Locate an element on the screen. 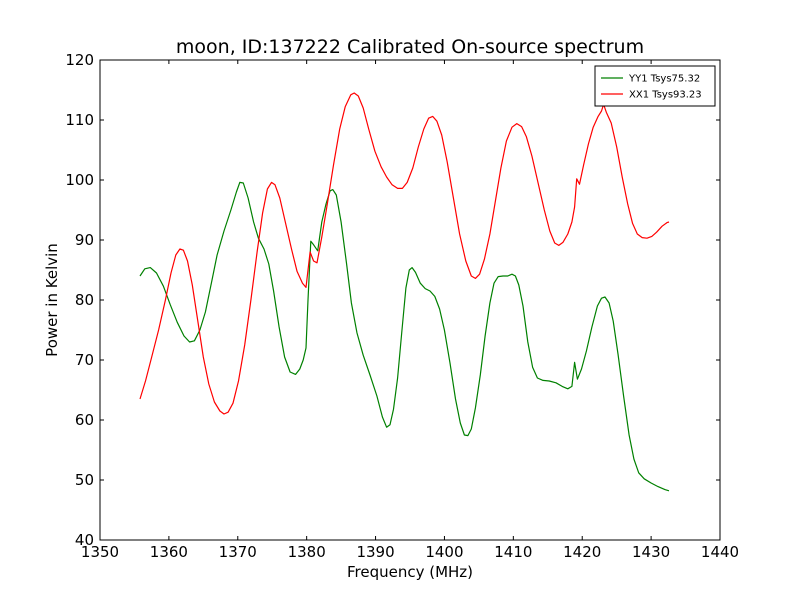 Image resolution: width=800 pixels, height=600 pixels. x-tick-label: 1370 is located at coordinates (238, 552).